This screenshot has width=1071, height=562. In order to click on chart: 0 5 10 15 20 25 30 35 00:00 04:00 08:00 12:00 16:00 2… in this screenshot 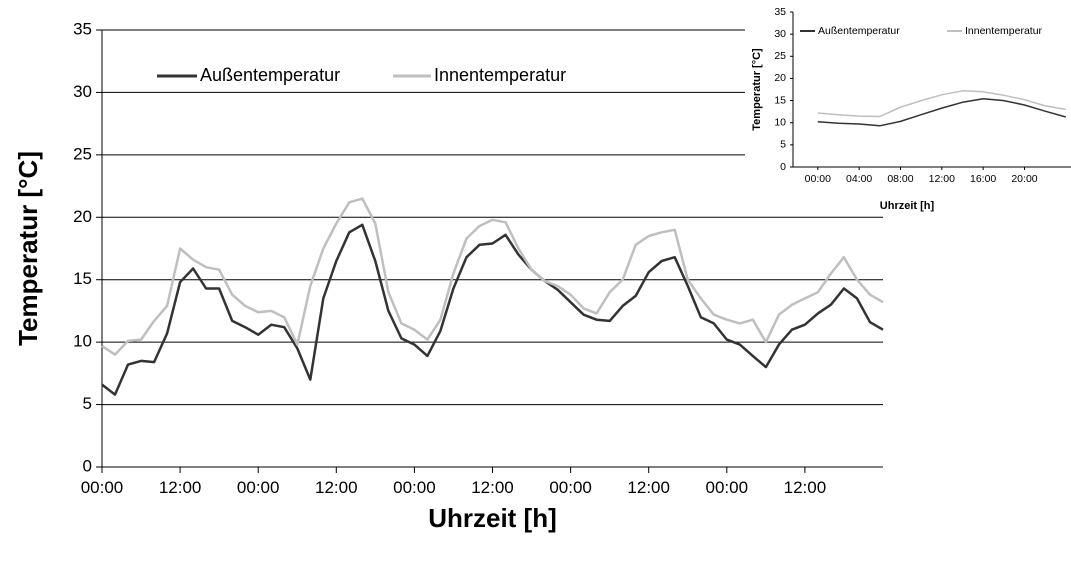, I will do `click(908, 108)`.